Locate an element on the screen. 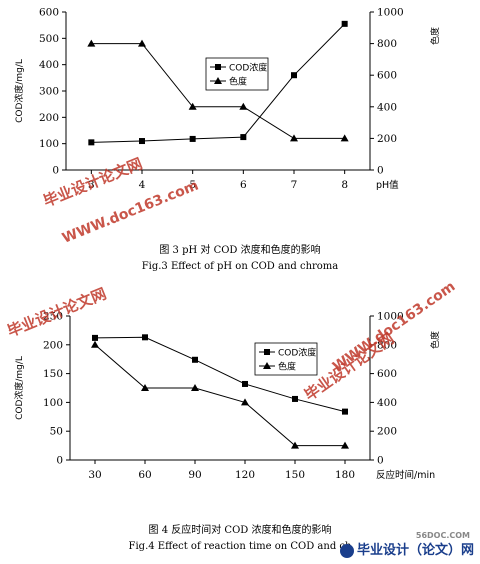 This screenshot has height=564, width=480. chart2-x-axis-label: 反应时间/min is located at coordinates (405, 475).